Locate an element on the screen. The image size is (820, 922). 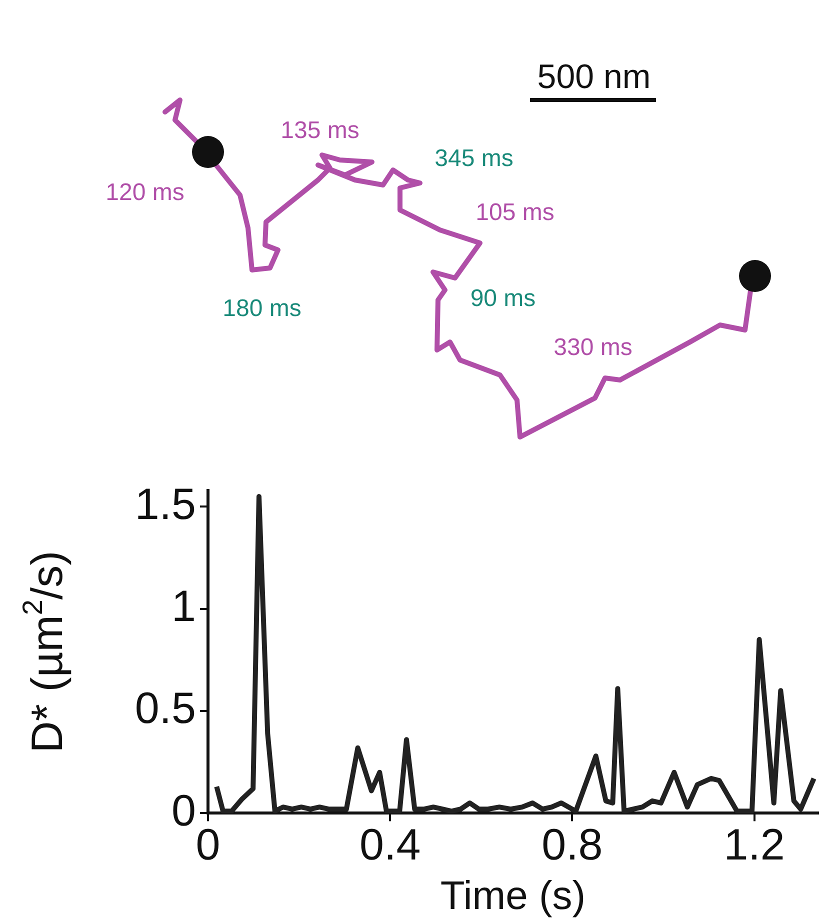
y-tick-label: 1 is located at coordinates (184, 607).